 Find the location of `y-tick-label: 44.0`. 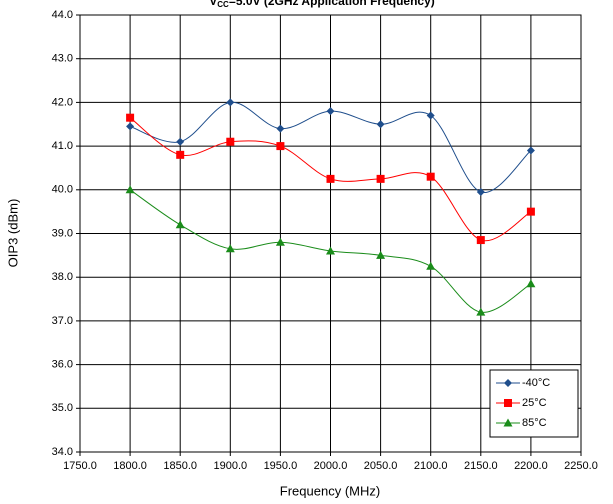

y-tick-label: 44.0 is located at coordinates (62, 15).